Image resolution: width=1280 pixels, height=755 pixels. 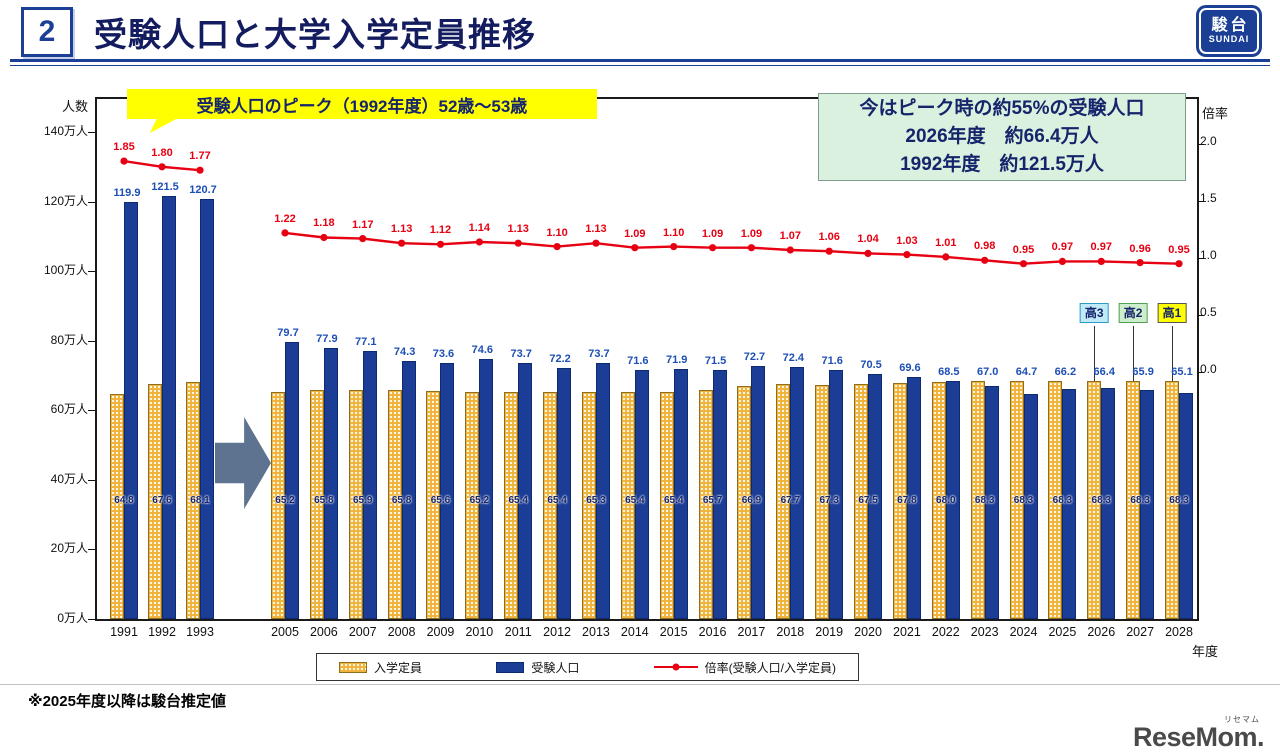 What do you see at coordinates (479, 500) in the screenshot?
I see `capacity-value-label: 65.2` at bounding box center [479, 500].